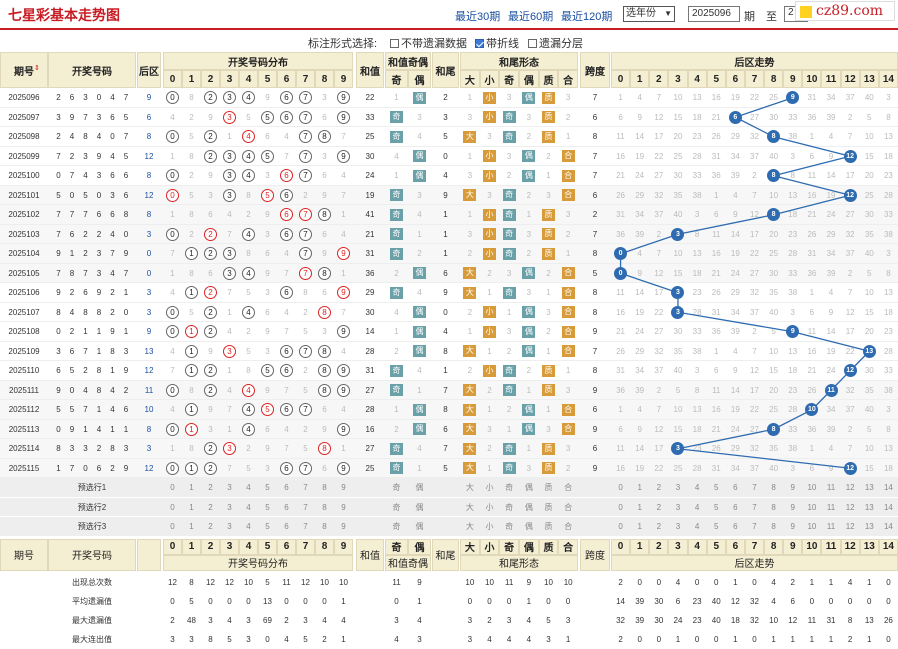 The height and width of the screenshot is (649, 898). I want to click on checkbox-icon, so click(532, 43).